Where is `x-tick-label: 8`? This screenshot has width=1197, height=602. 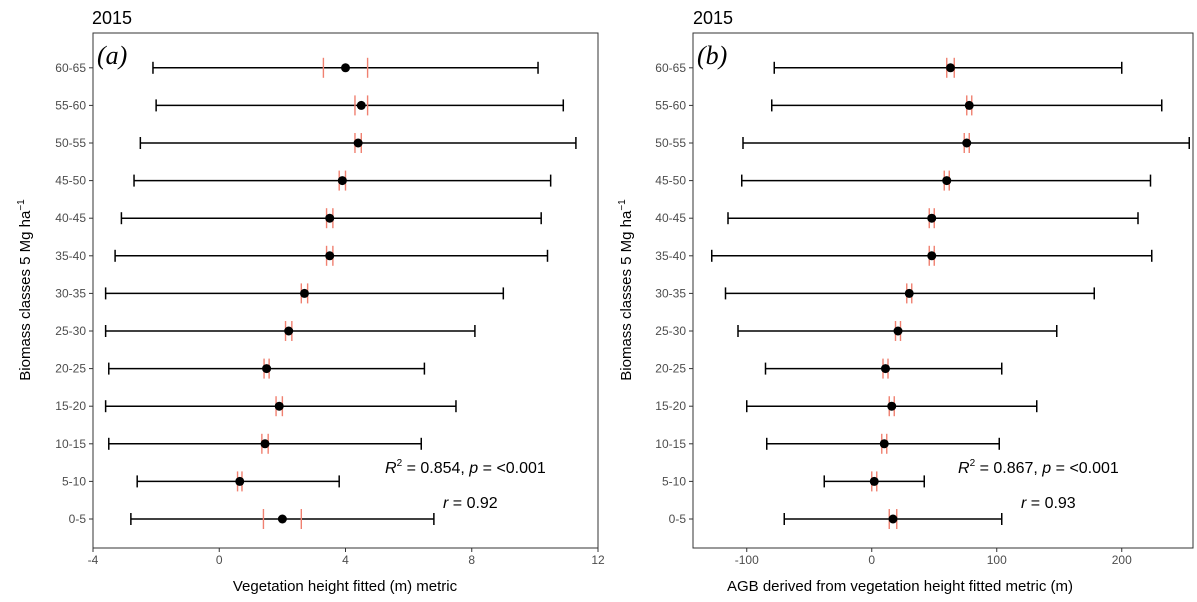 x-tick-label: 8 is located at coordinates (471, 560).